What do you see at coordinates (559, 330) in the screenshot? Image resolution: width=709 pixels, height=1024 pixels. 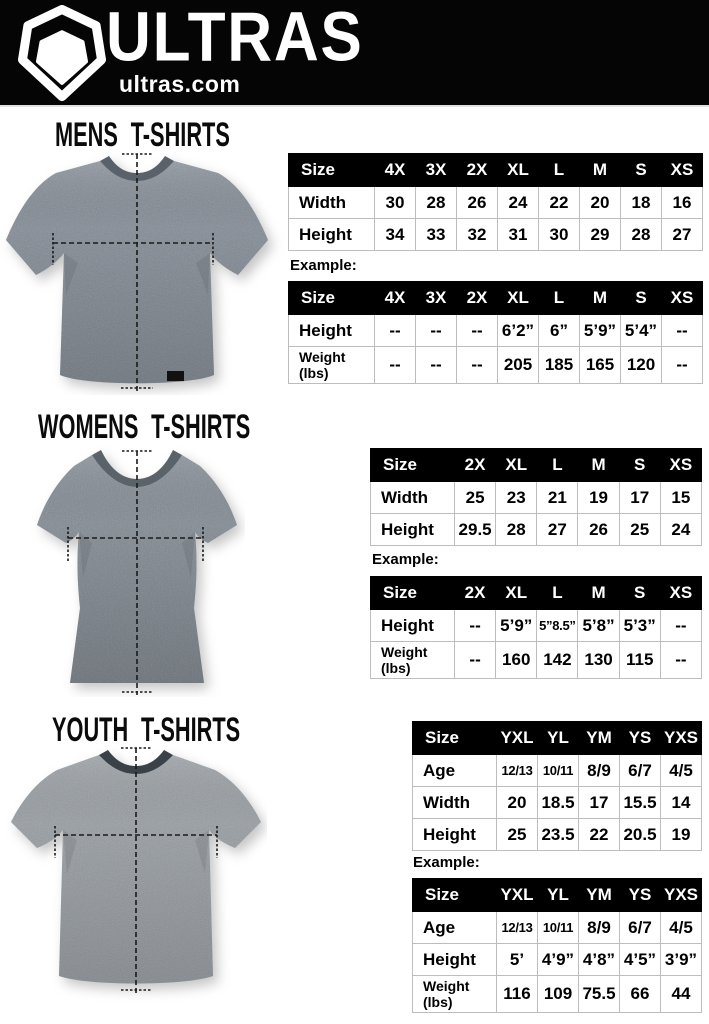 I see `size-value-cell: 6”` at bounding box center [559, 330].